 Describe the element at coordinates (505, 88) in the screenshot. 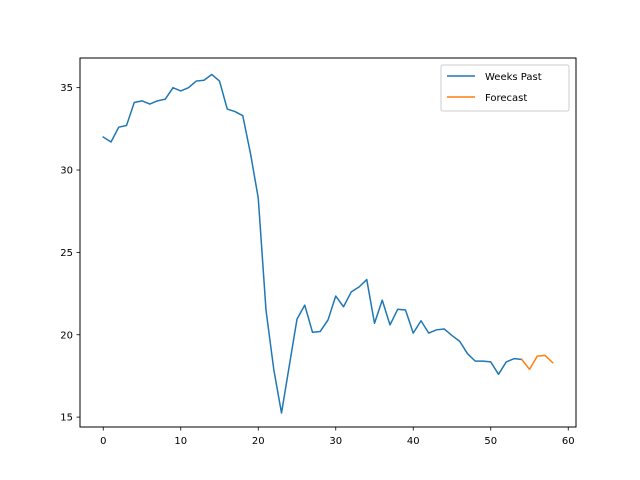

I see `legend: Weeks Past Forecast` at that location.